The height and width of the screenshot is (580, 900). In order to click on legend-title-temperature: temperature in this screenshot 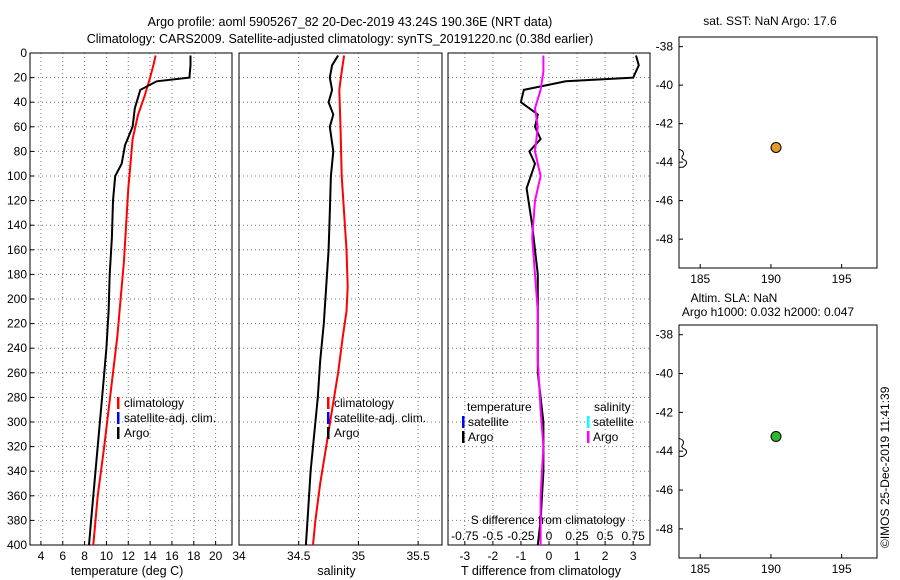, I will do `click(499, 407)`.